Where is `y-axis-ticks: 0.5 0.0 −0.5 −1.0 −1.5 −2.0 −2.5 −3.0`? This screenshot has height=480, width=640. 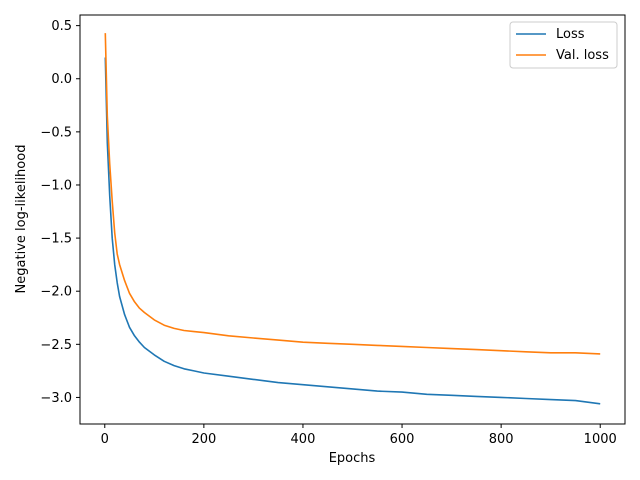
y-axis-ticks: 0.5 0.0 −0.5 −1.0 −1.5 −2.0 −2.5 −3.0 is located at coordinates (60, 212).